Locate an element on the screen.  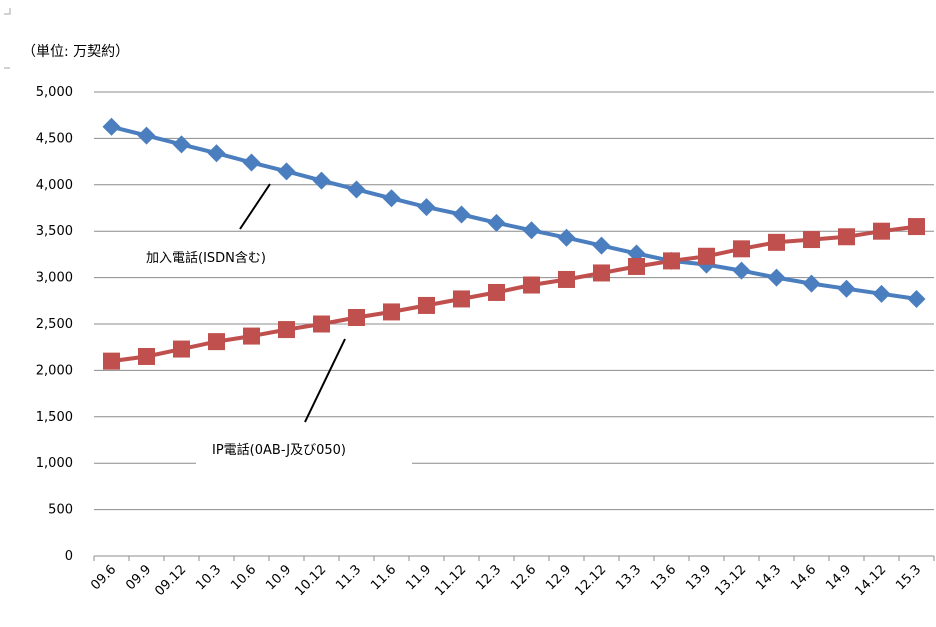
y-tick-label: 4,500 is located at coordinates (54, 138).